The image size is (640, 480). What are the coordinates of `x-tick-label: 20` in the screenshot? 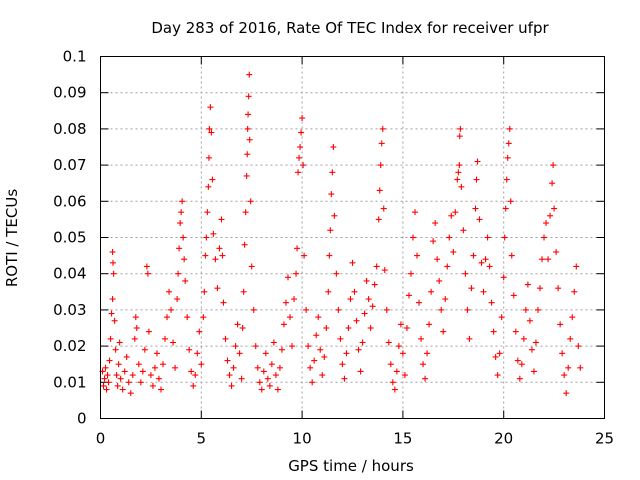 It's located at (503, 439).